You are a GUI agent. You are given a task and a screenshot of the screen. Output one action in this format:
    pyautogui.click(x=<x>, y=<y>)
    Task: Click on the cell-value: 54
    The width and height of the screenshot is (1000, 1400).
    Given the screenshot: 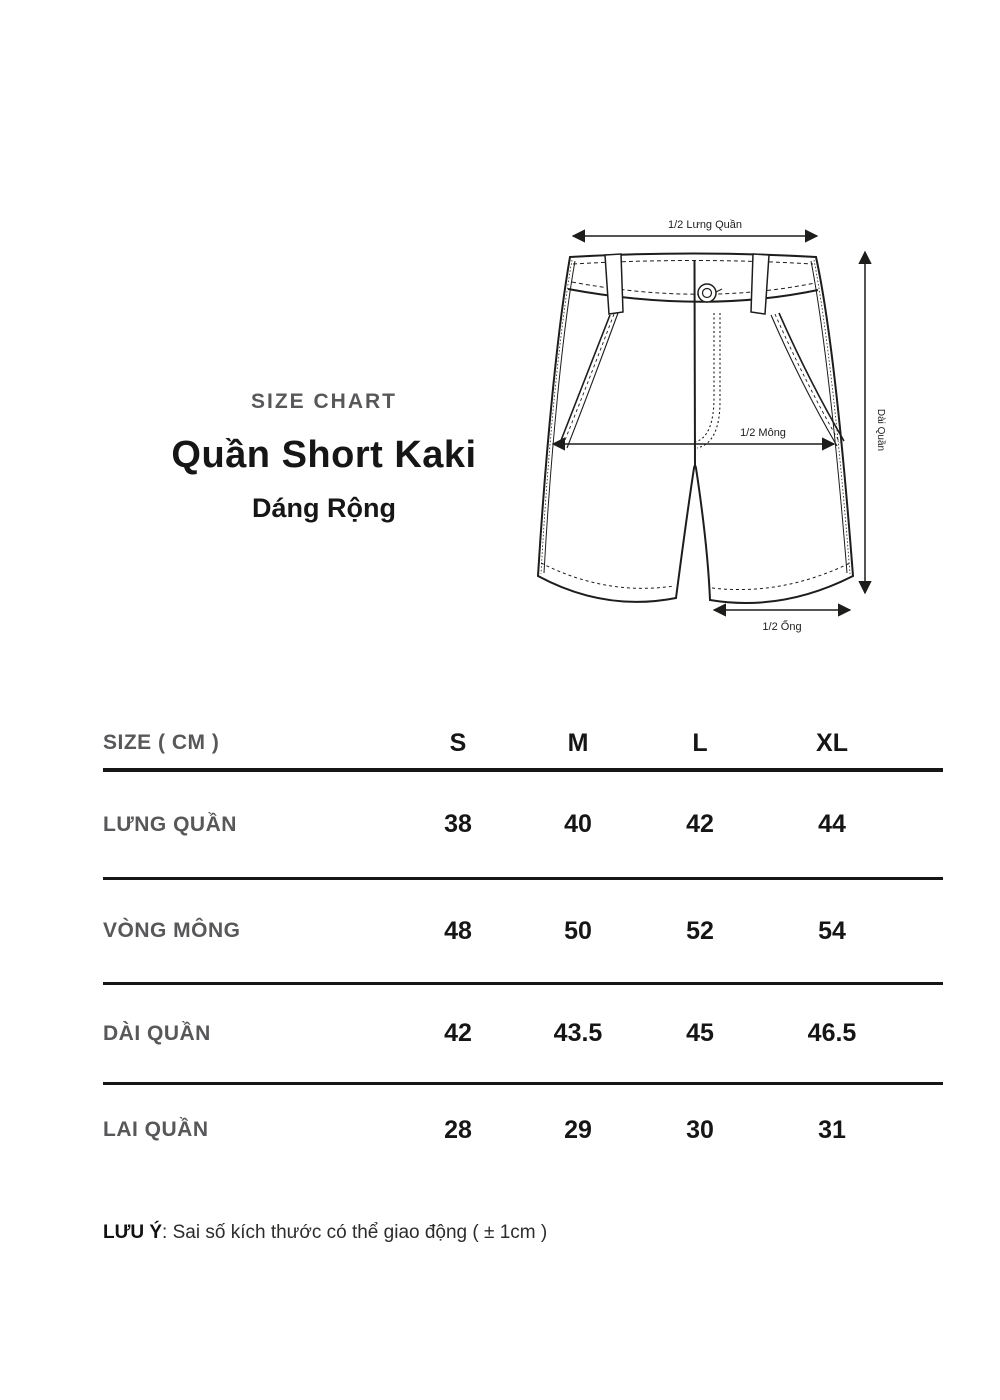 What is the action you would take?
    pyautogui.click(x=832, y=930)
    